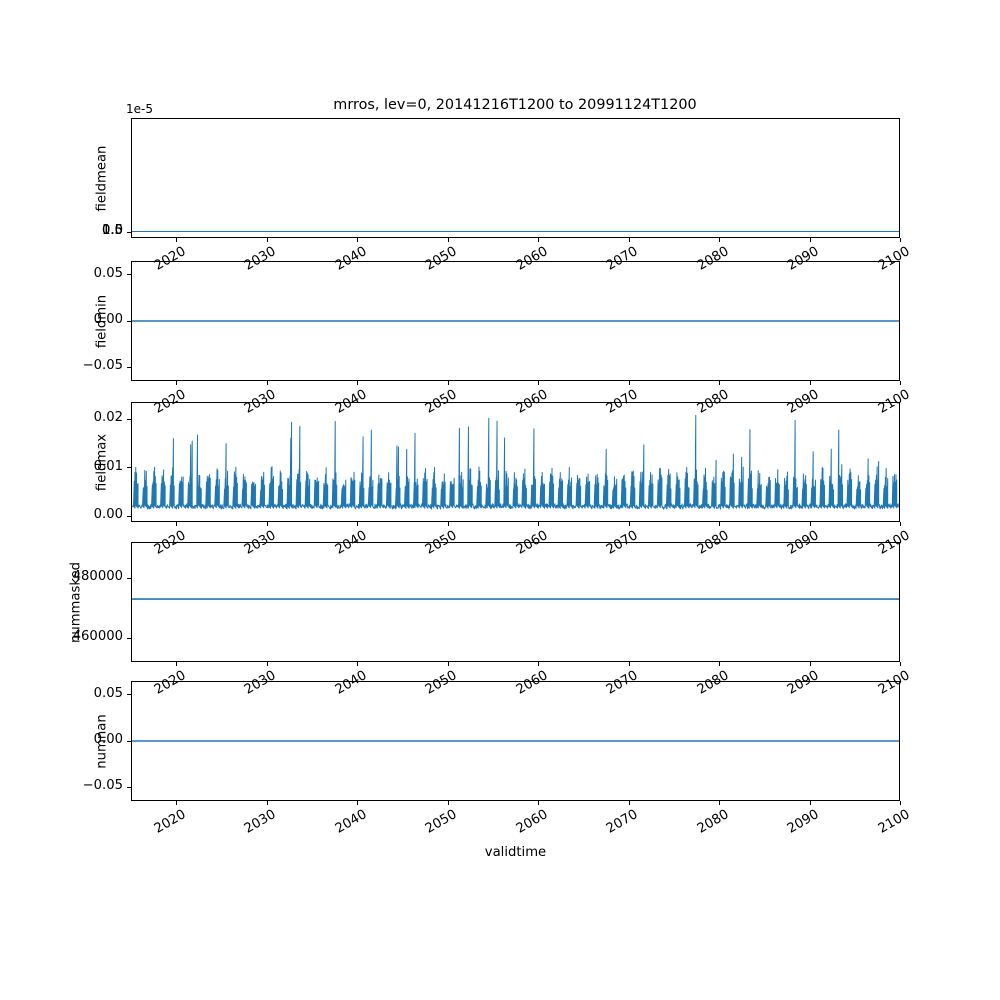 This screenshot has width=1000, height=1000. I want to click on axes-frame-numnan, so click(515, 741).